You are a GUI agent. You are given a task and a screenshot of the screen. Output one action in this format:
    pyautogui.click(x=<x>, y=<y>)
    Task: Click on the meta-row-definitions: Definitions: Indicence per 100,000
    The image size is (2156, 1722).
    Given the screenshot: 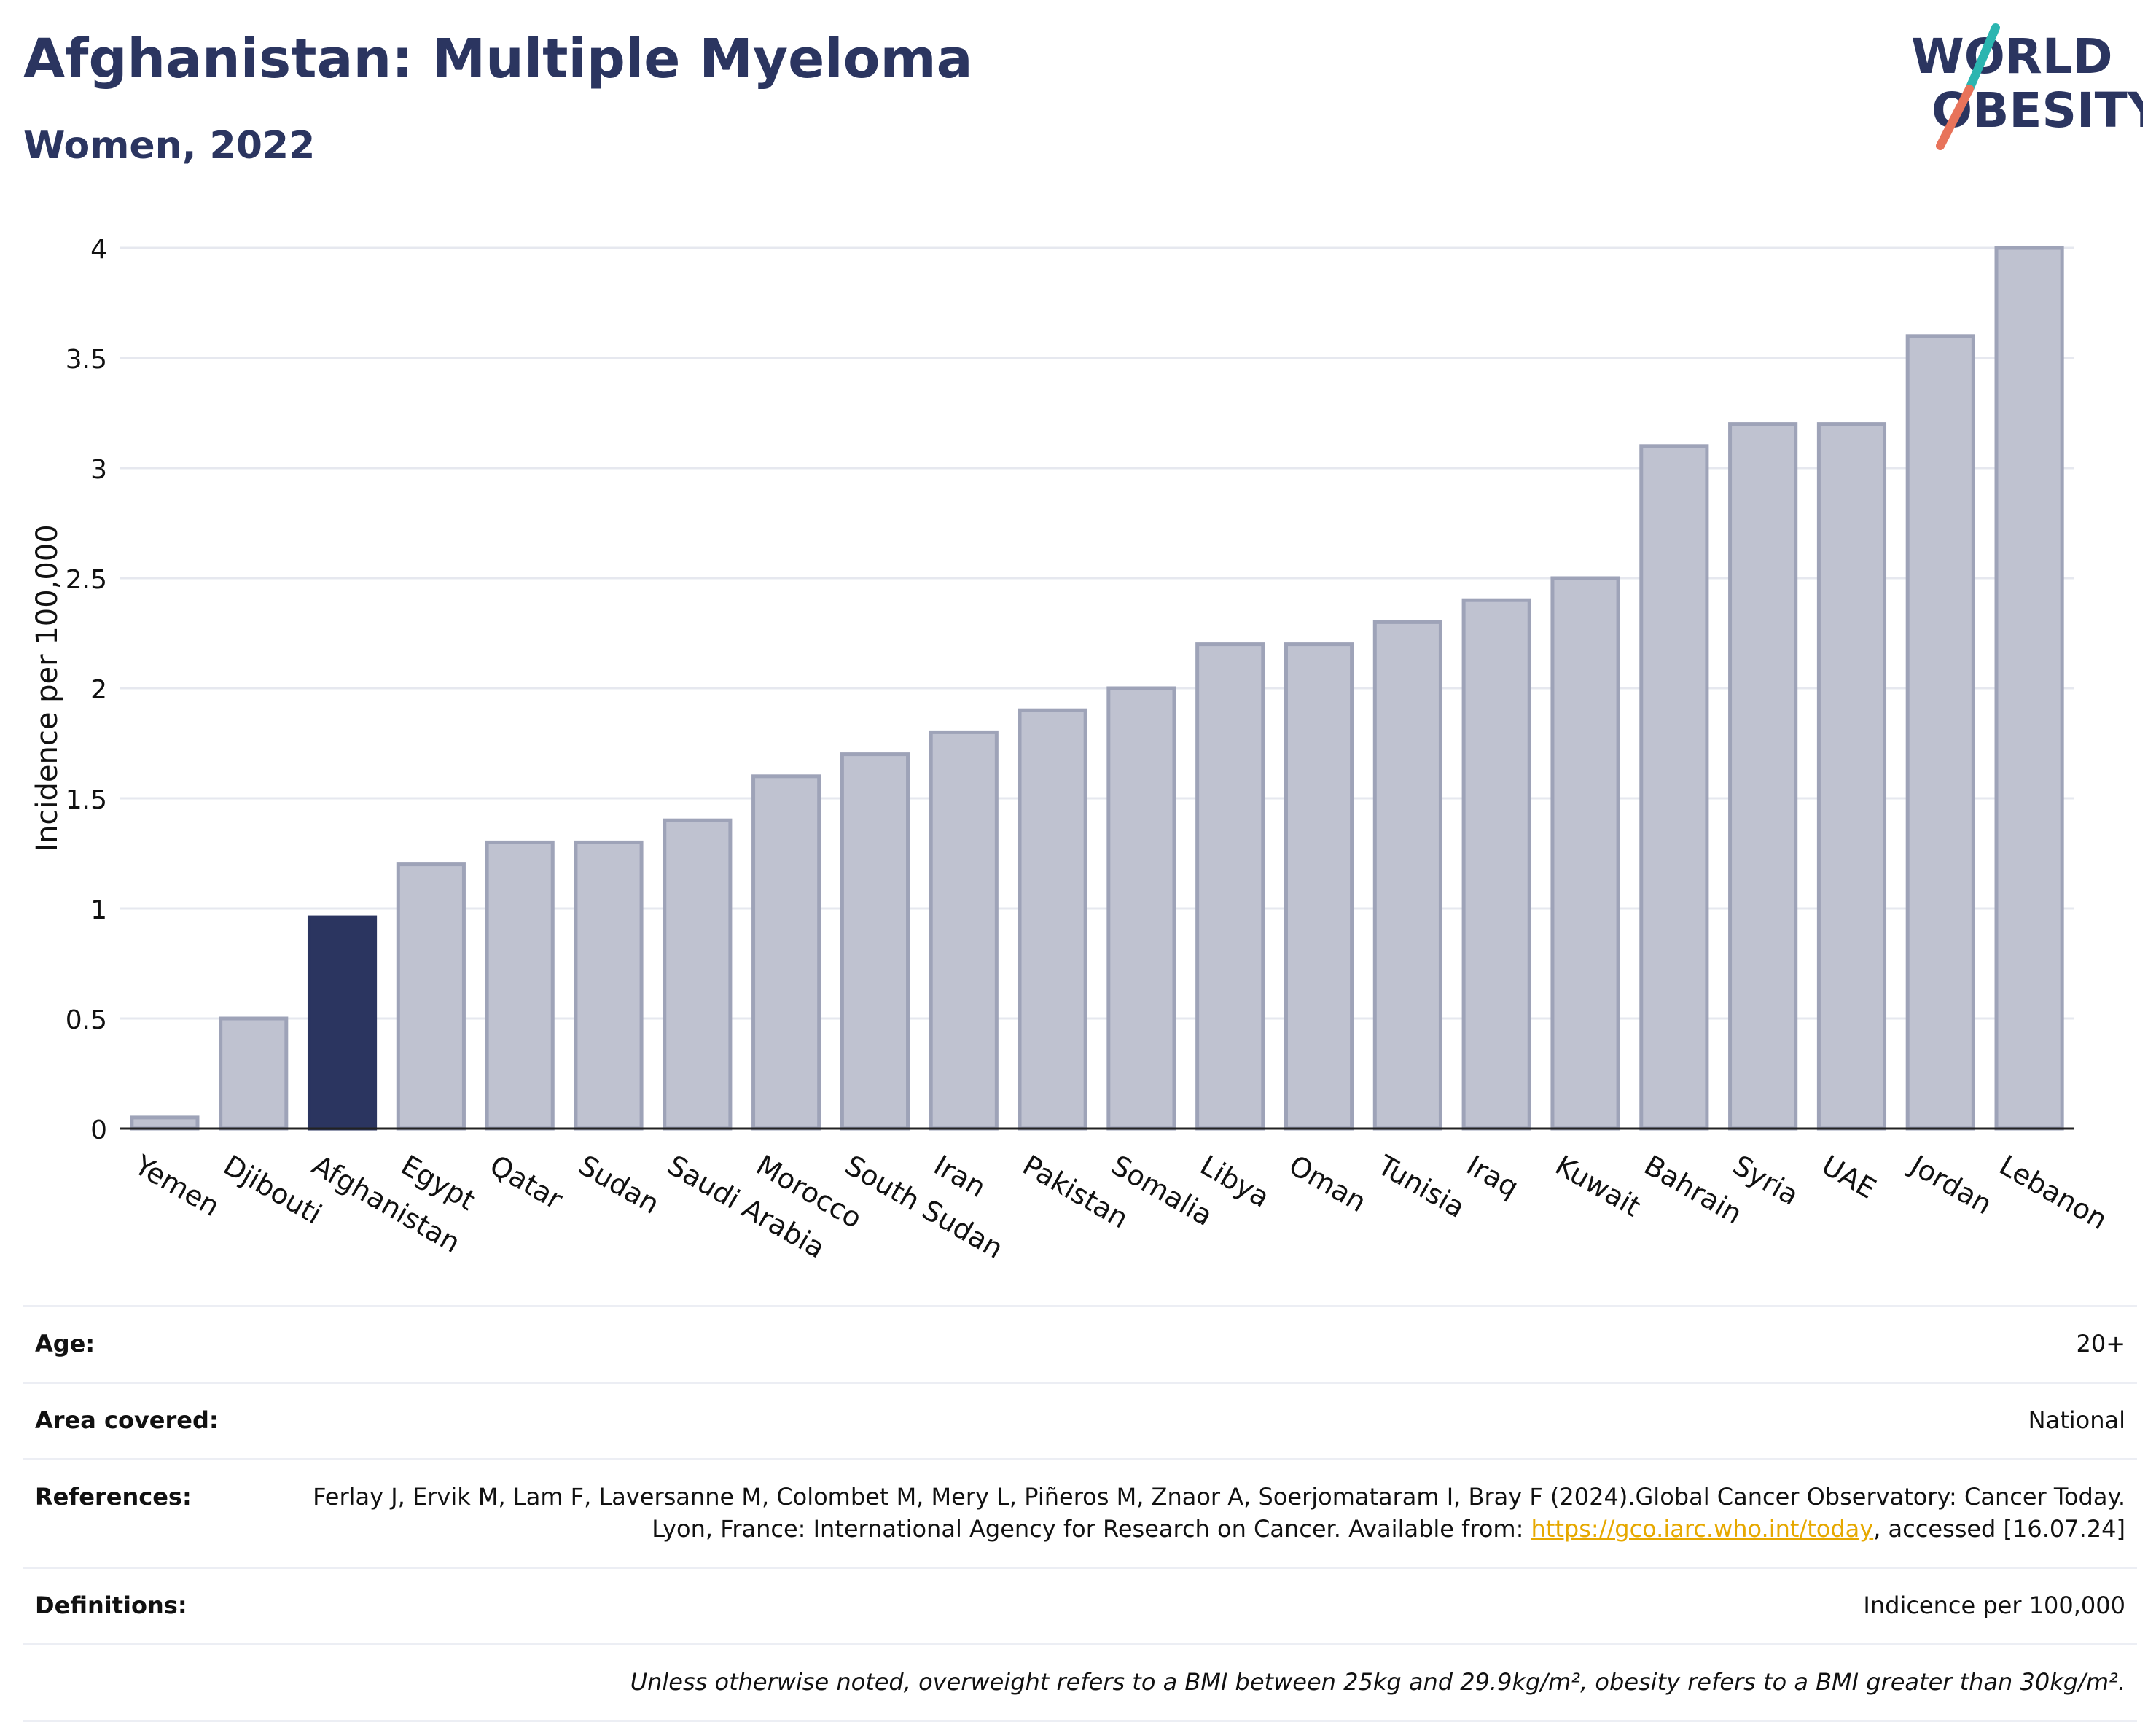 What is the action you would take?
    pyautogui.click(x=1080, y=1605)
    